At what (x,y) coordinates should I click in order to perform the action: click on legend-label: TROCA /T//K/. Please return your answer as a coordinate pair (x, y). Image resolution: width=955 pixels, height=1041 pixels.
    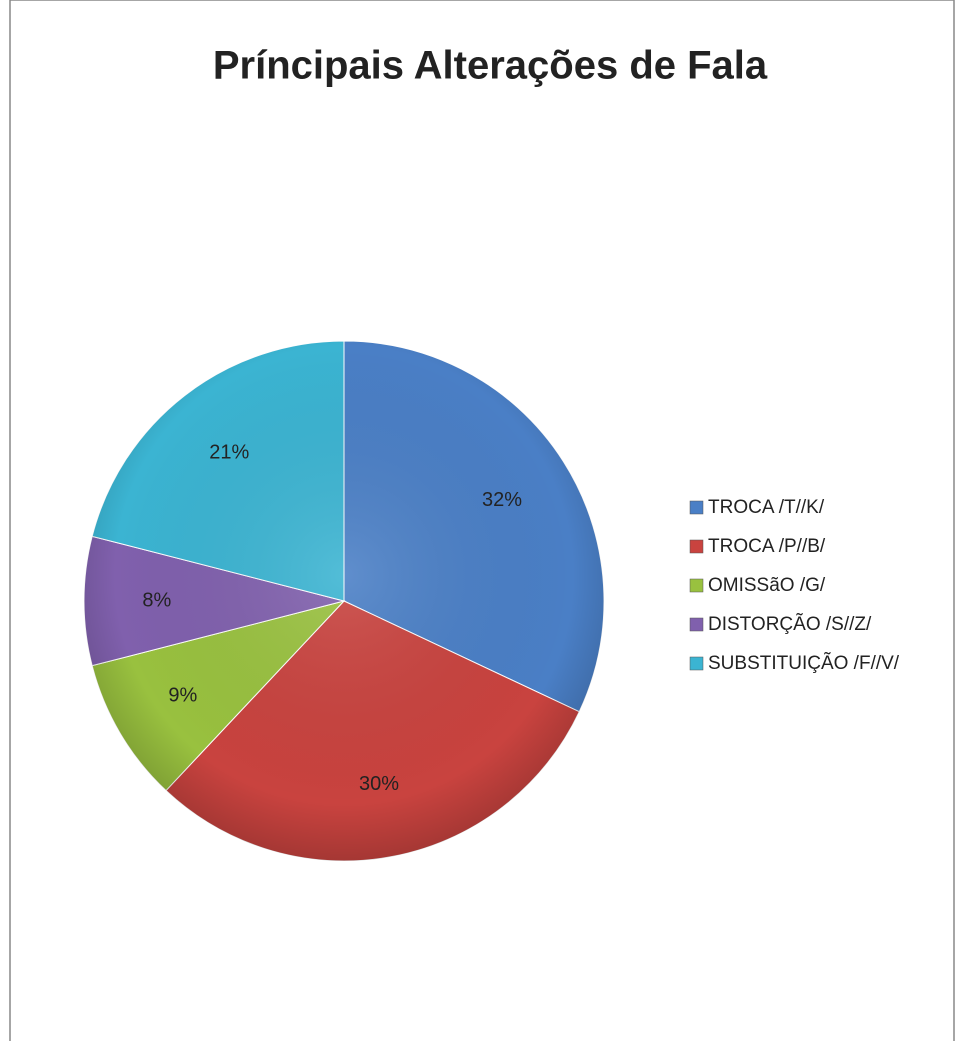
    Looking at the image, I should click on (766, 507).